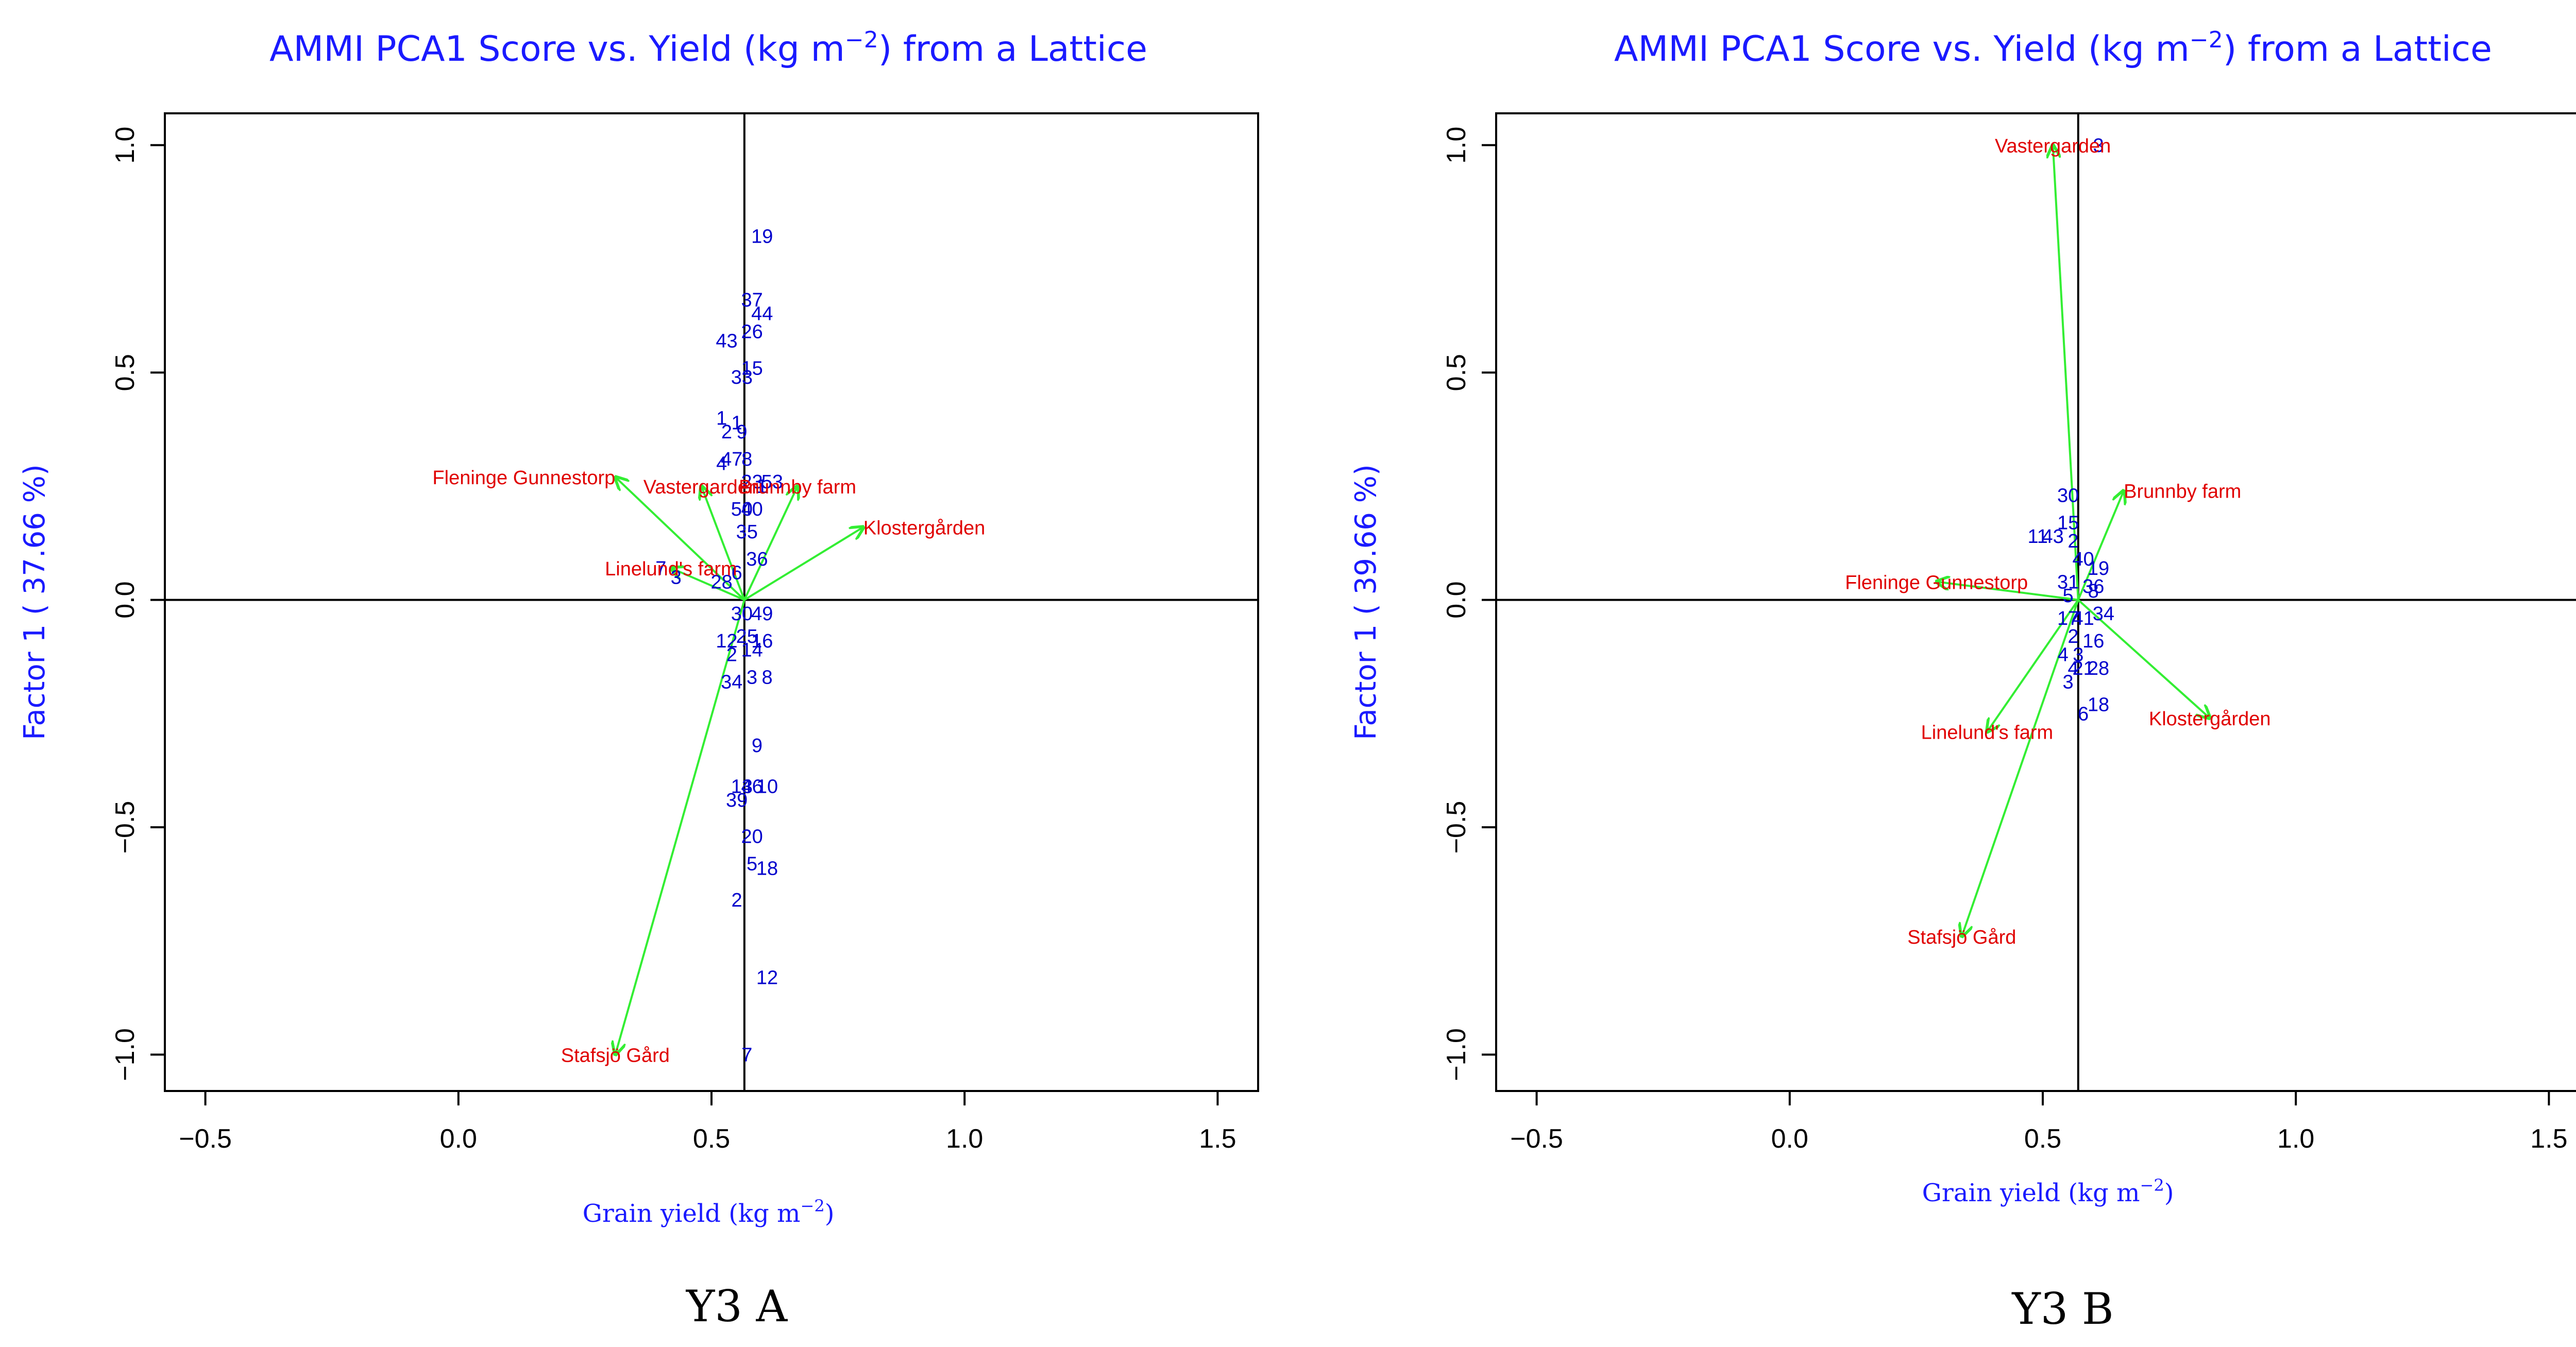 This screenshot has height=1347, width=2576. I want to click on genotype-label: 47, so click(731, 459).